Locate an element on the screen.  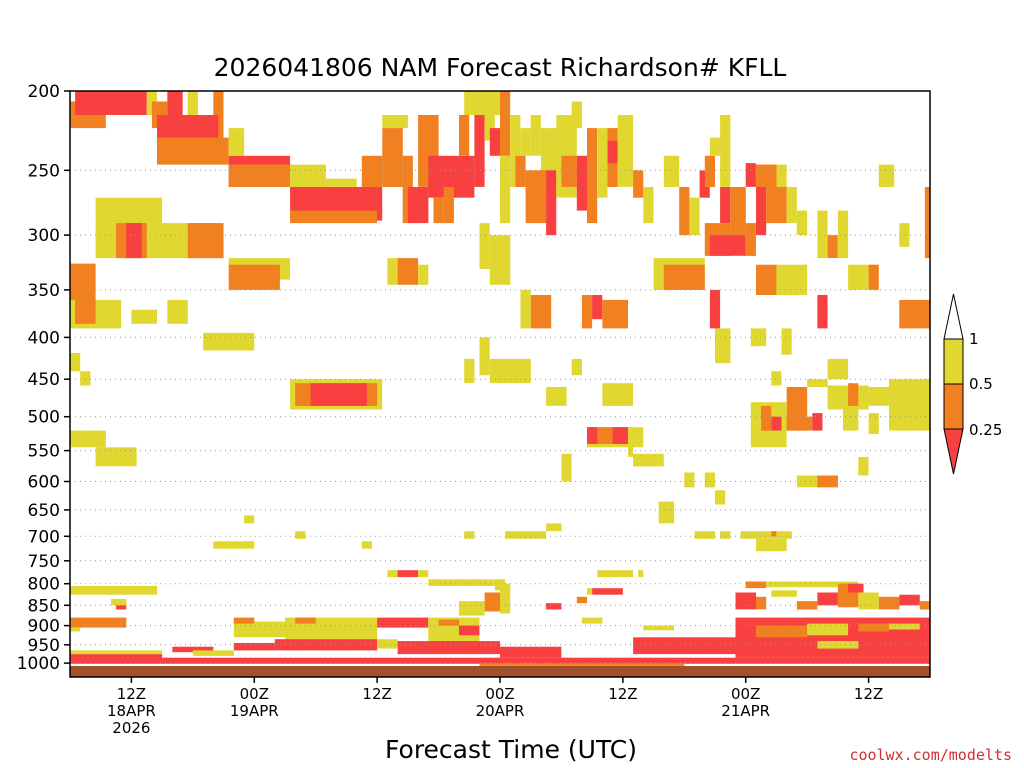
colorbar-orange is located at coordinates (953, 406).